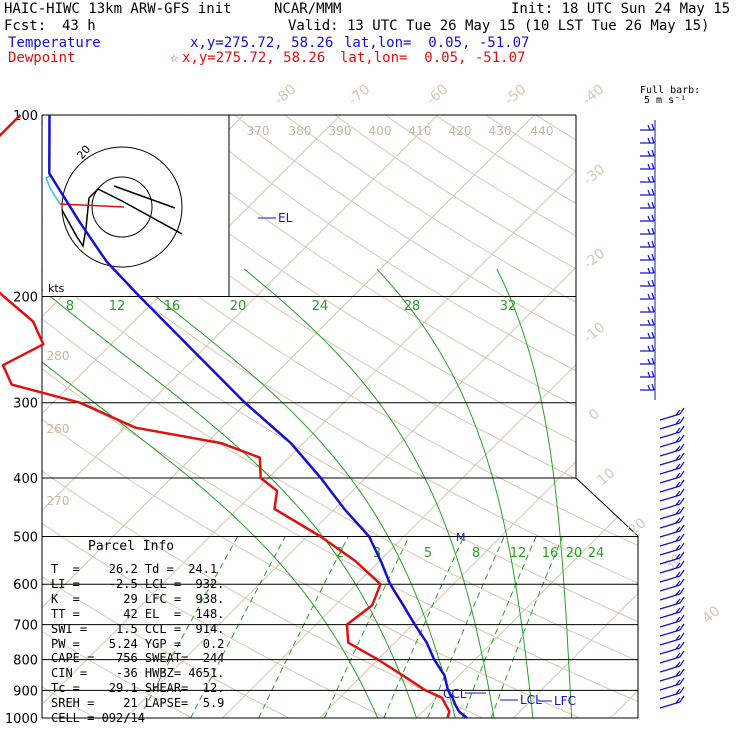 The width and height of the screenshot is (740, 740). I want to click on parcel-info-row: TT = 42 EL = 148., so click(138, 613).